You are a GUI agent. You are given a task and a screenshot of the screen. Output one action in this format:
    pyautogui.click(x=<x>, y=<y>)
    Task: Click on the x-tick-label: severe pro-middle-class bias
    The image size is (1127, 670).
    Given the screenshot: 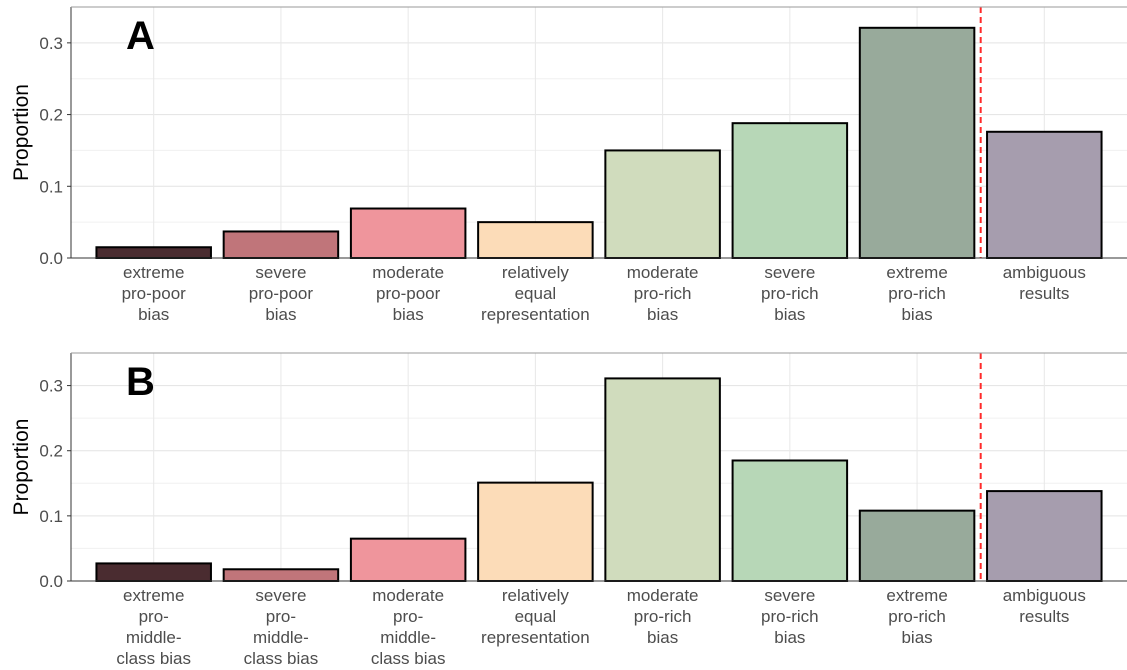 What is the action you would take?
    pyautogui.click(x=281, y=627)
    